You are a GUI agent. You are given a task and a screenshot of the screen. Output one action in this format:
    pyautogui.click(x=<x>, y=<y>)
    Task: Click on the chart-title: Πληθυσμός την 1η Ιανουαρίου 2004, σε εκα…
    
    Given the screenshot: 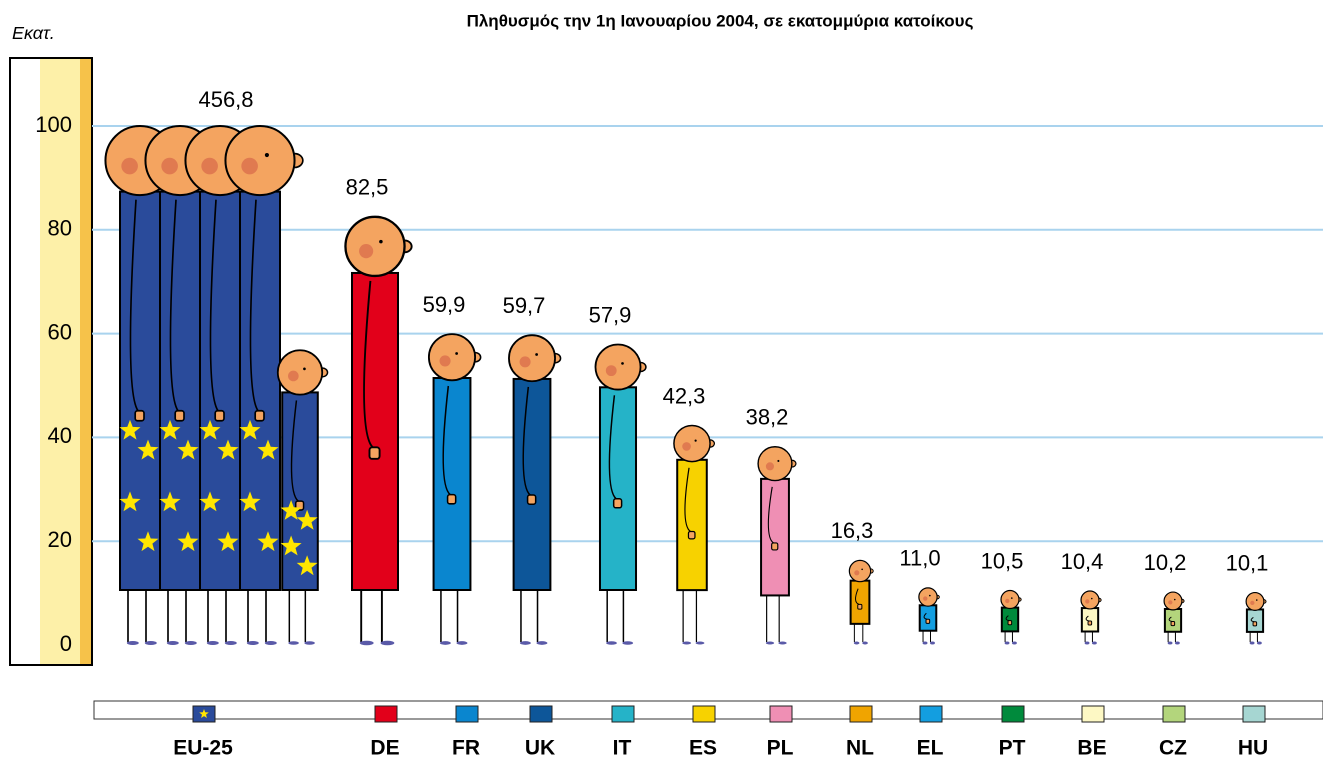 What is the action you would take?
    pyautogui.click(x=720, y=20)
    